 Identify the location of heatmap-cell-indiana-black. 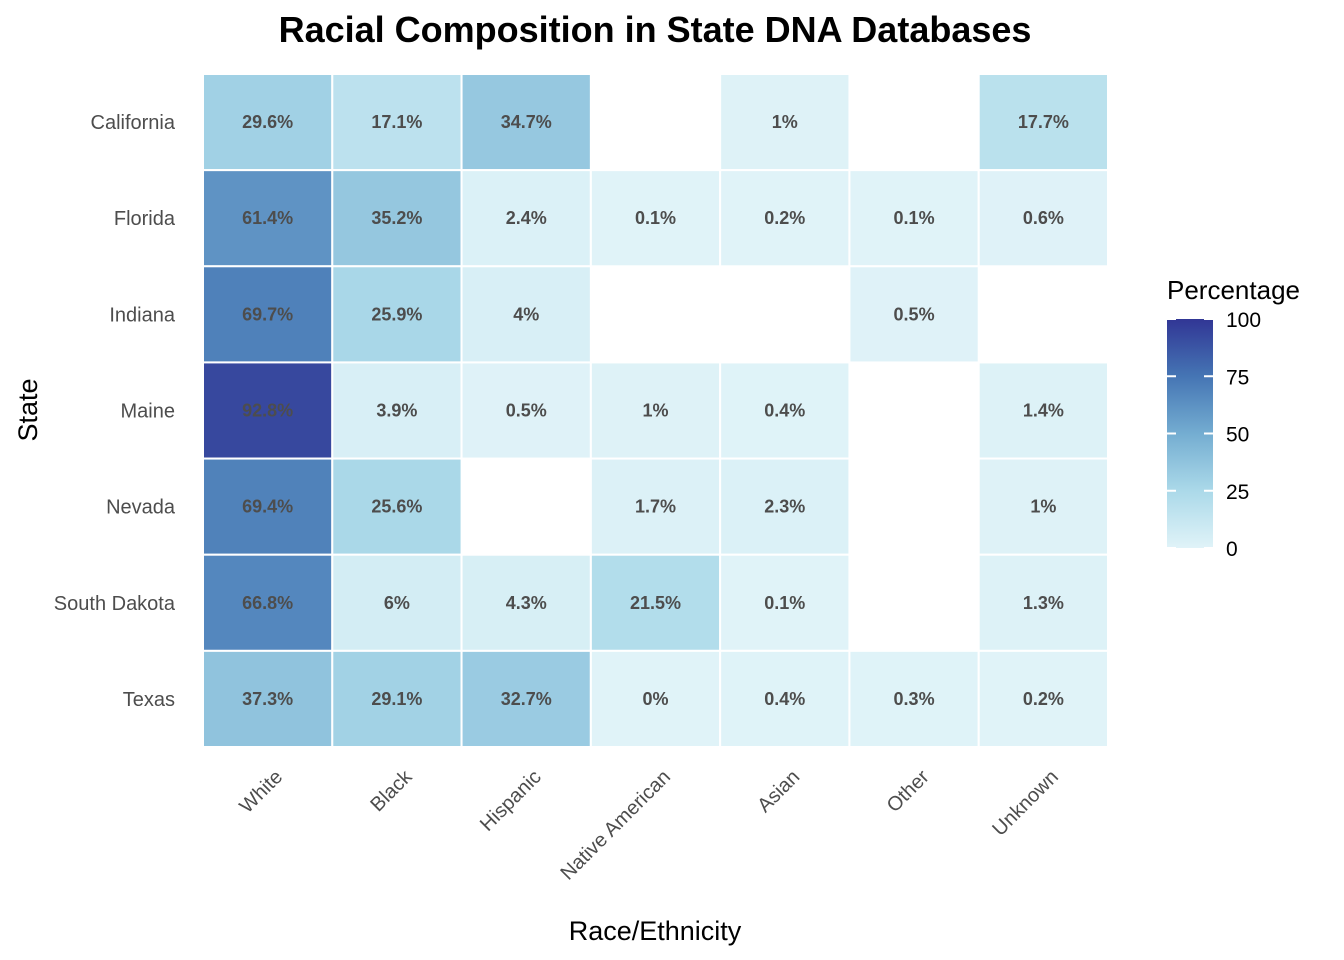
(397, 314).